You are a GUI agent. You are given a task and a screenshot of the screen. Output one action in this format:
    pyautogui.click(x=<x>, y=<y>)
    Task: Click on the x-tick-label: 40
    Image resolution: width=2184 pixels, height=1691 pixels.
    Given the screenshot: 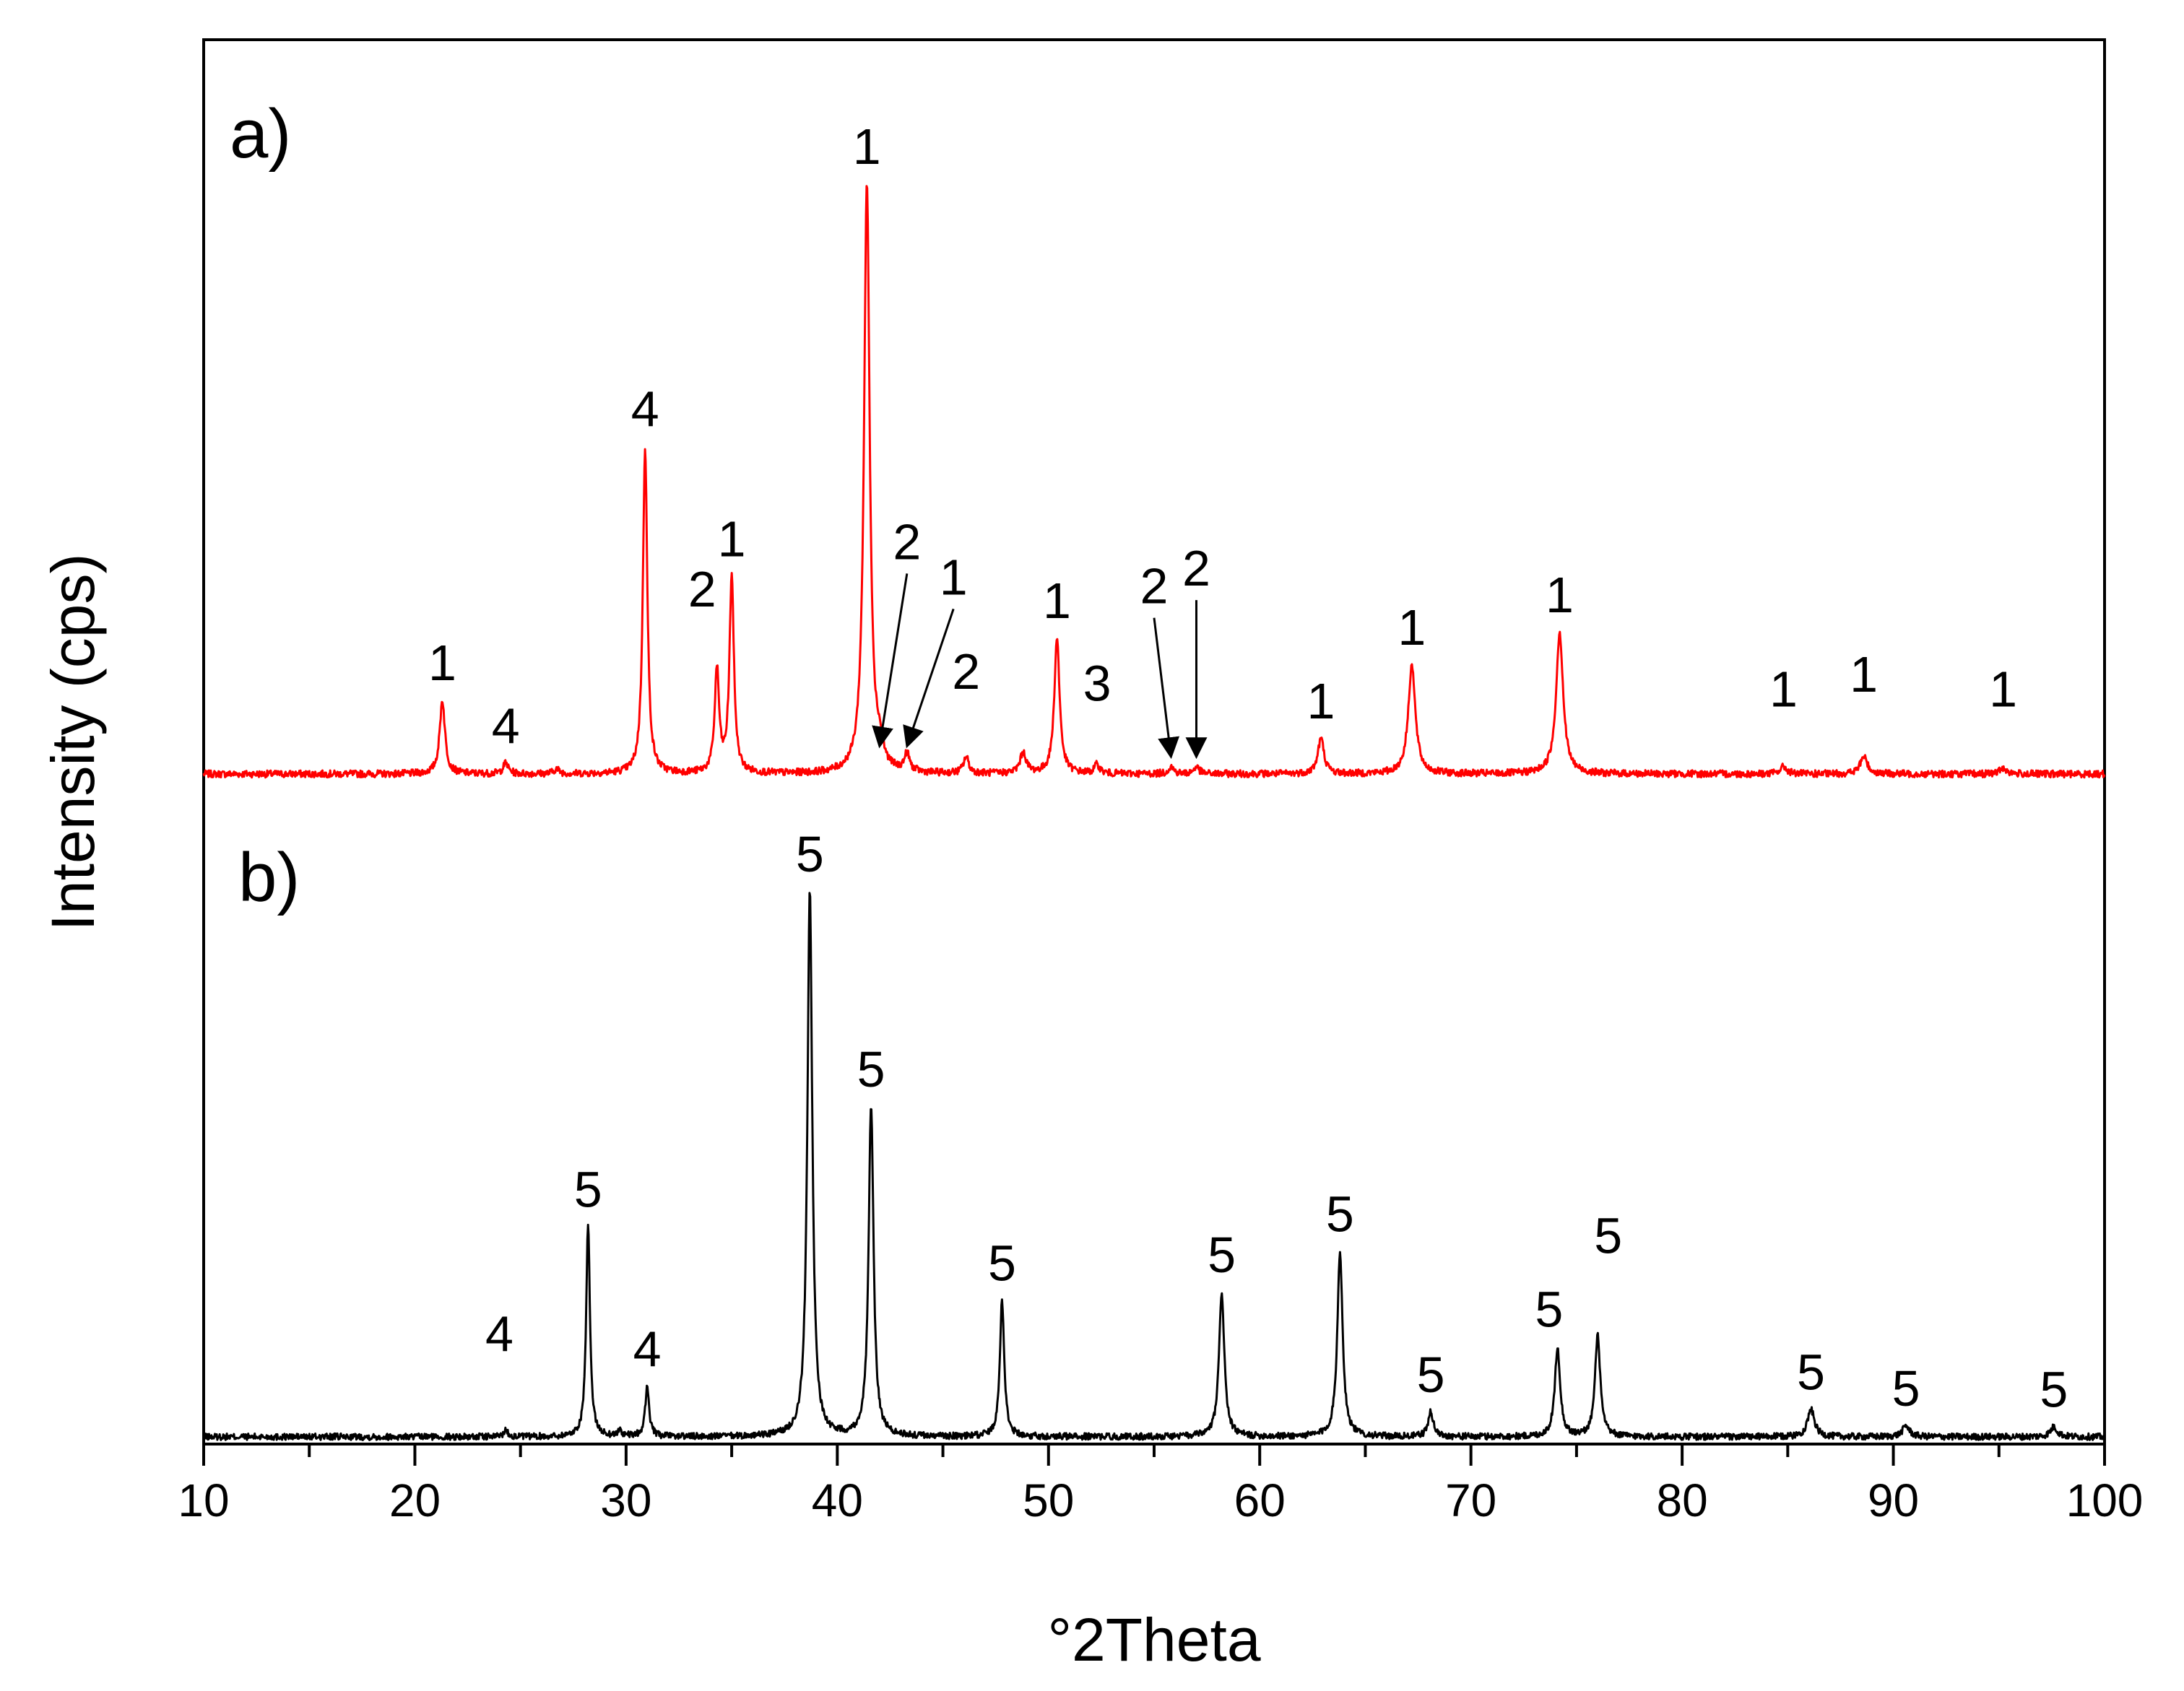 What is the action you would take?
    pyautogui.click(x=837, y=1500)
    